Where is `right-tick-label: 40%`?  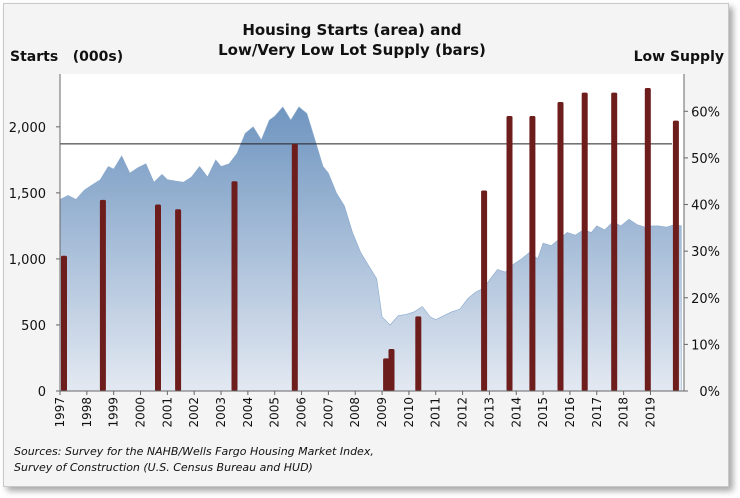
right-tick-label: 40% is located at coordinates (705, 206).